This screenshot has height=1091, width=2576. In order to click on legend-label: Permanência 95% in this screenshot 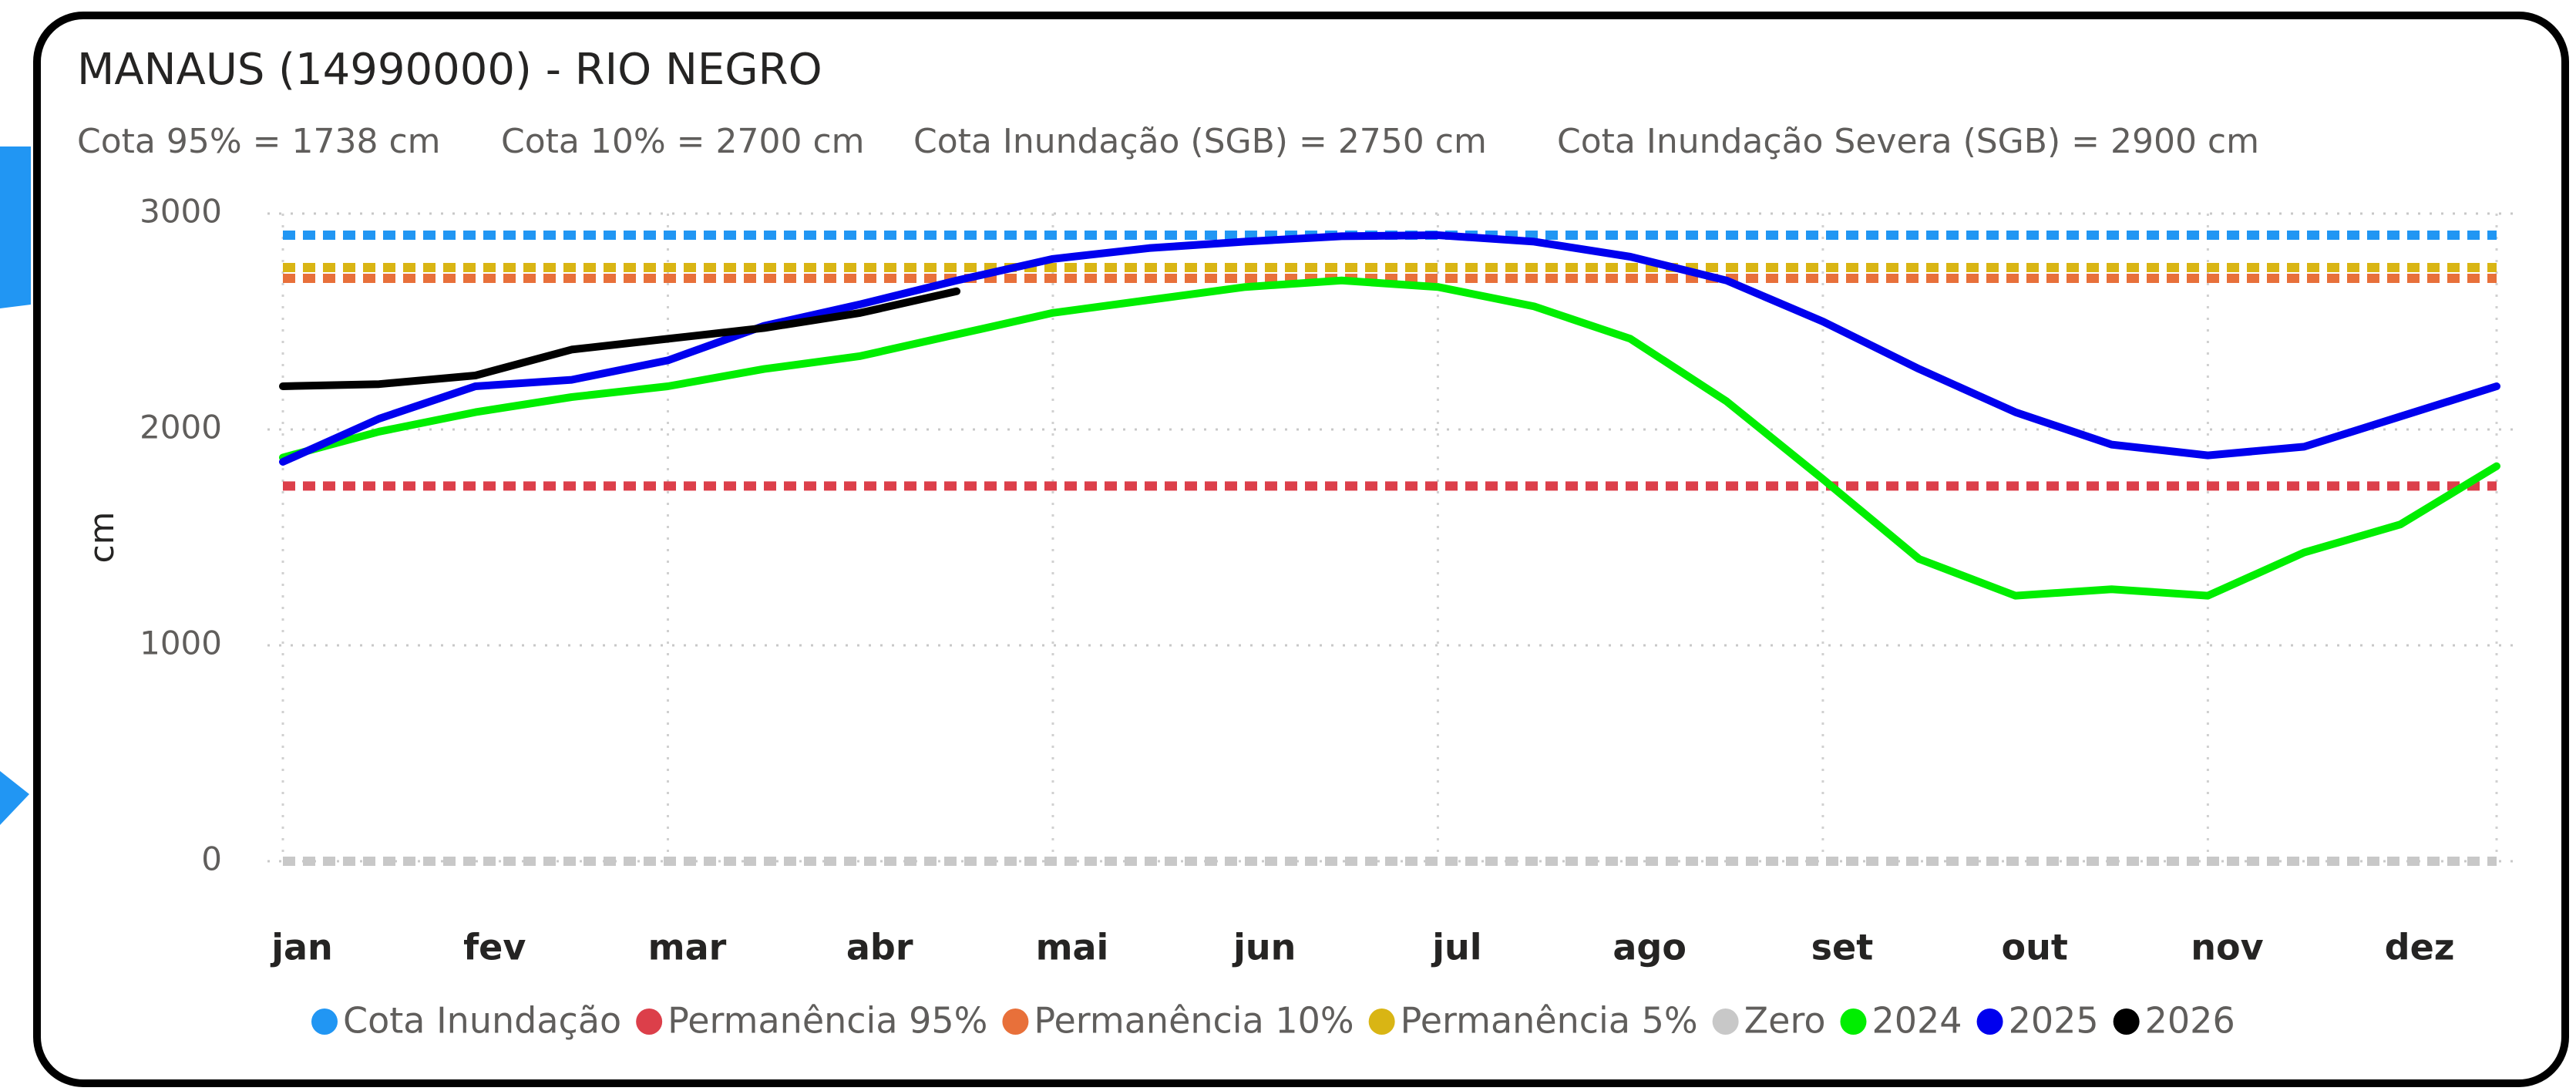, I will do `click(827, 1021)`.